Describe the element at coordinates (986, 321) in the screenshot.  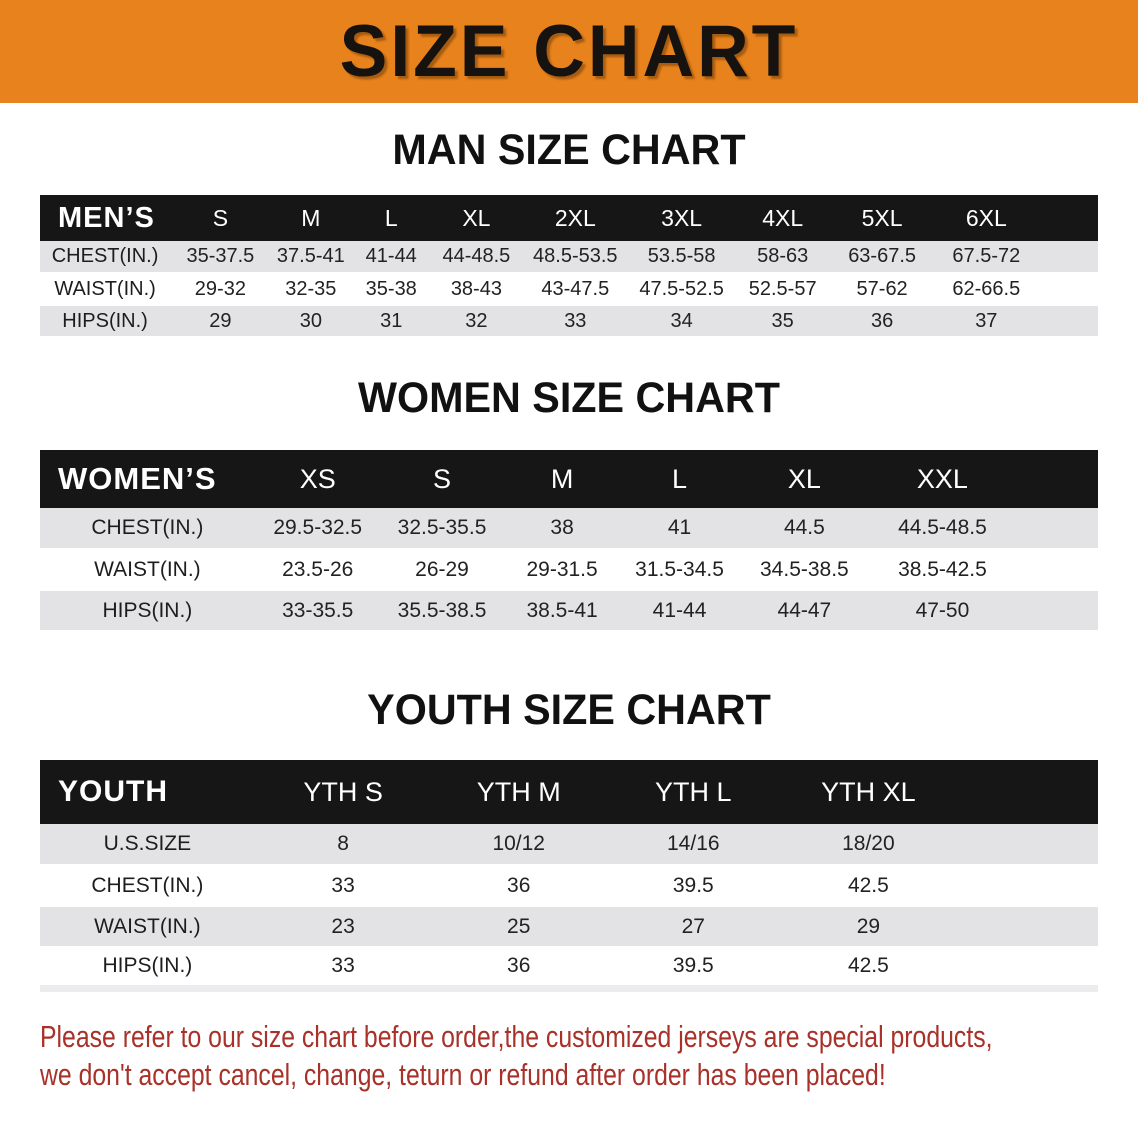
I see `size-value-cell: 37` at that location.